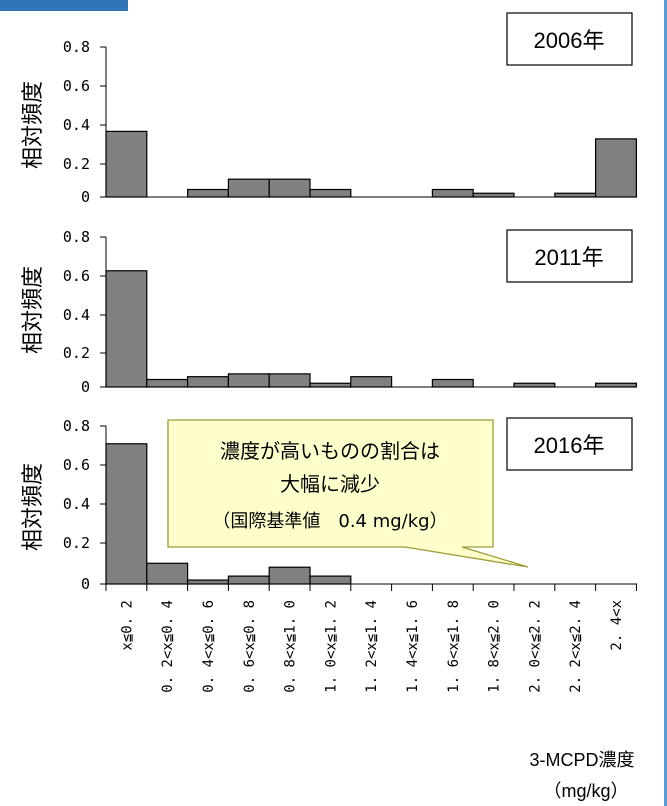 The image size is (667, 806). I want to click on y-ticks-2006: 0.8 0.6 0.4 0.2 0, so click(76, 122).